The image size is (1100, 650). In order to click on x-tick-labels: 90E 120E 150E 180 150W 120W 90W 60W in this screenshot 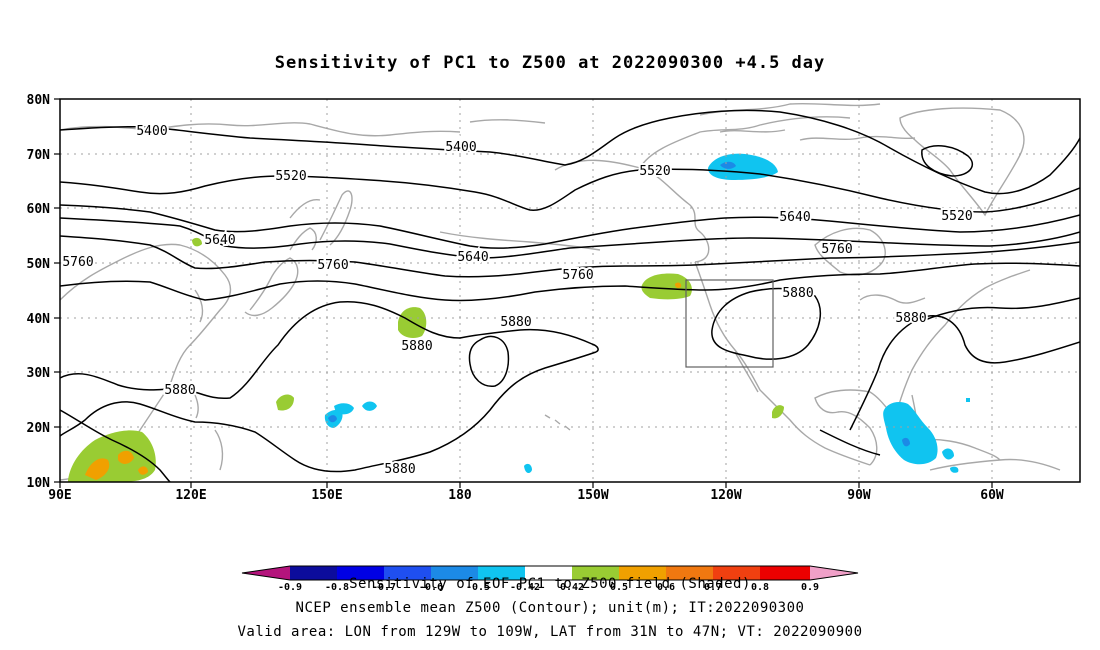, I will do `click(526, 495)`.